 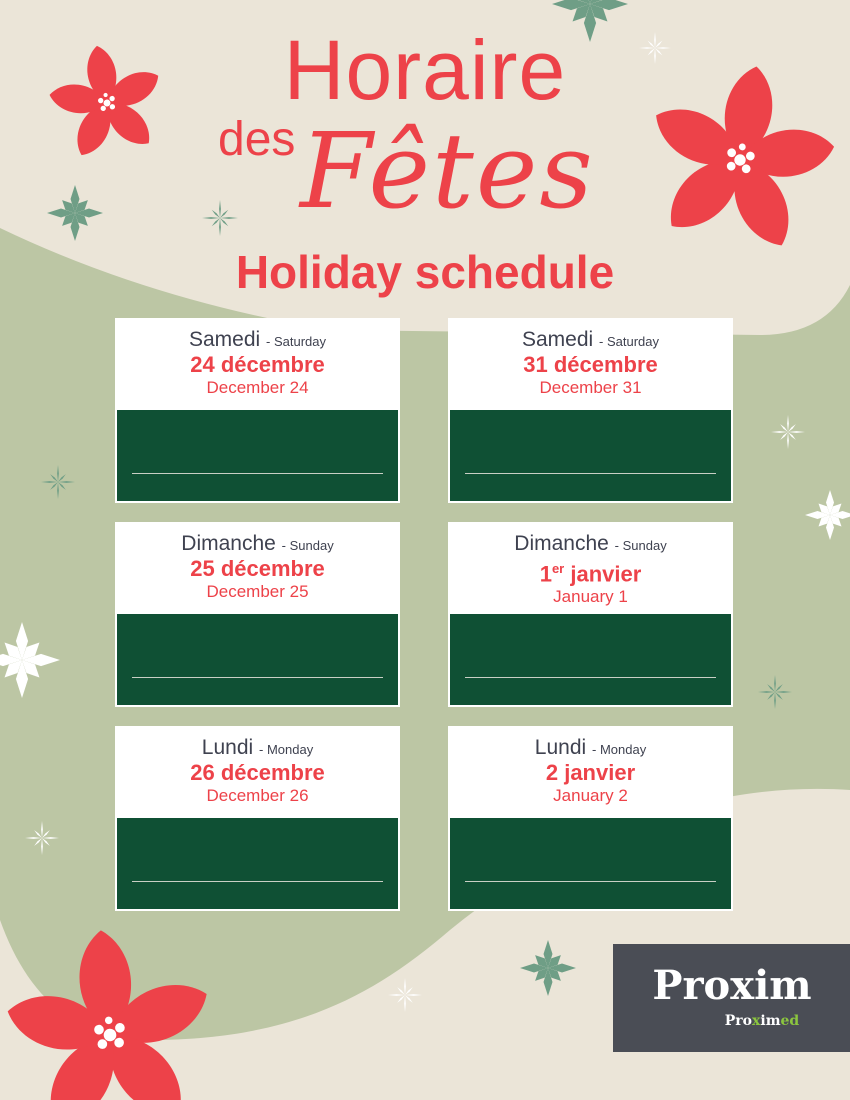 I want to click on title-horaire: Horaire, so click(x=425, y=70).